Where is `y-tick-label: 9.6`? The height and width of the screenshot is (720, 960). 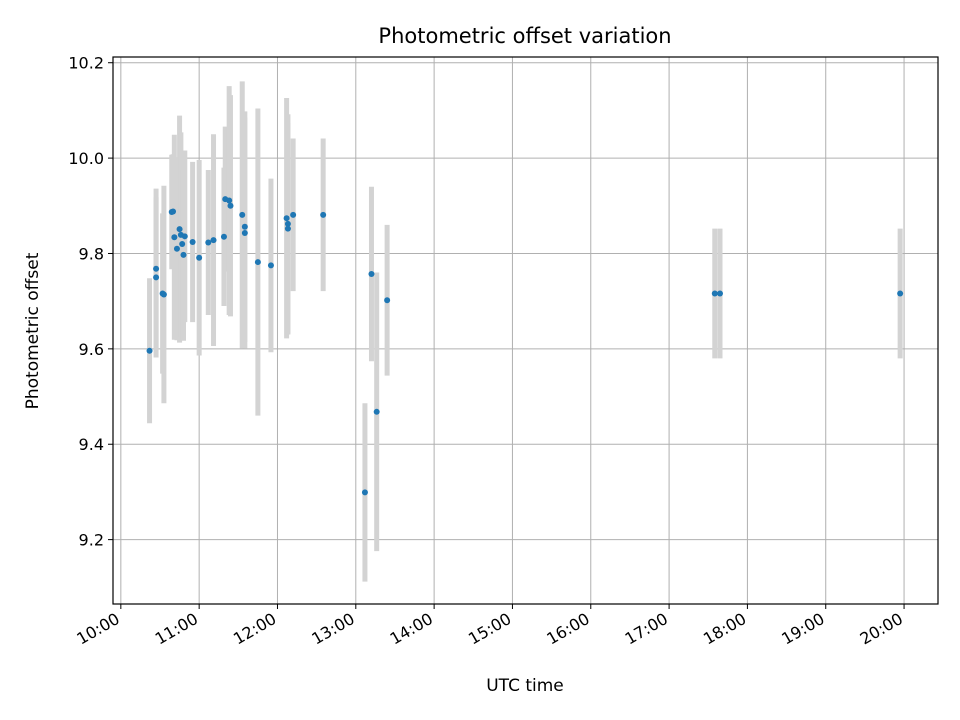 y-tick-label: 9.6 is located at coordinates (91, 349).